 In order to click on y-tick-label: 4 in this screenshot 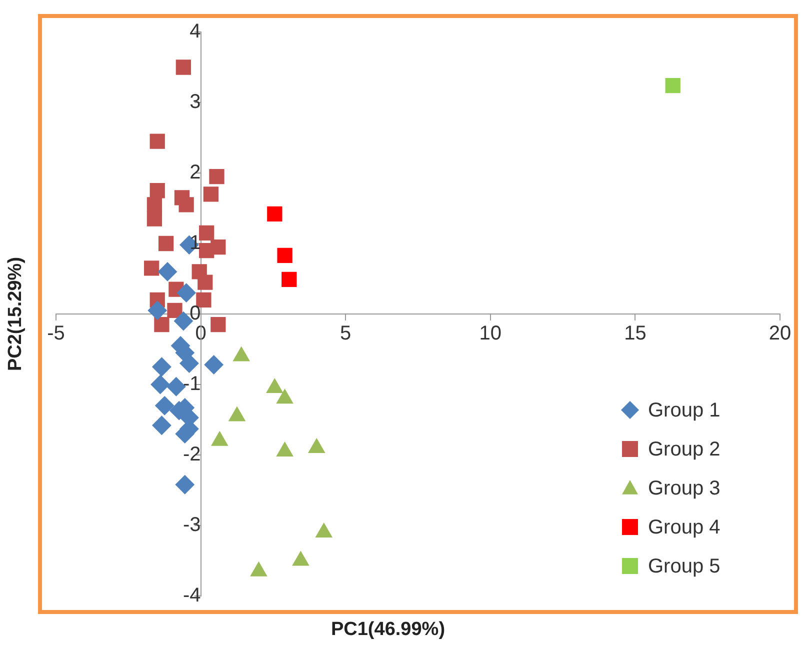, I will do `click(195, 31)`.